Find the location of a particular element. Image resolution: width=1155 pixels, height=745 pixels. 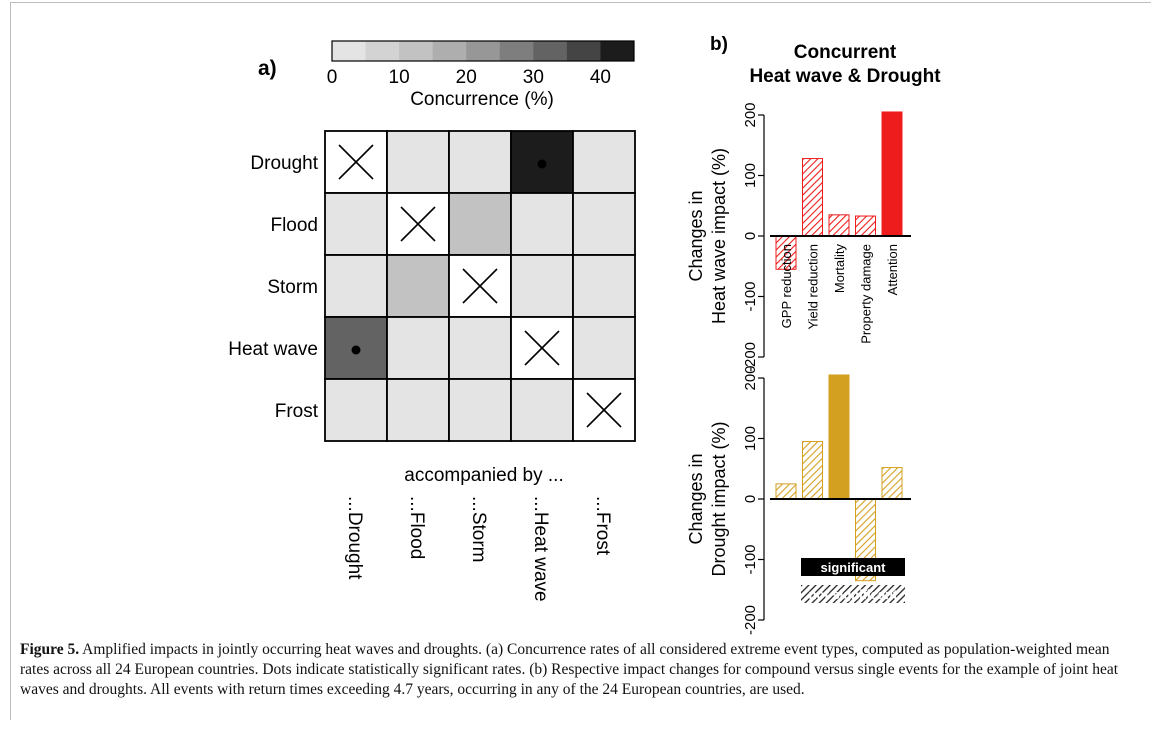

colorbar-ticks: 0 10 20 30 40 is located at coordinates (469, 77).